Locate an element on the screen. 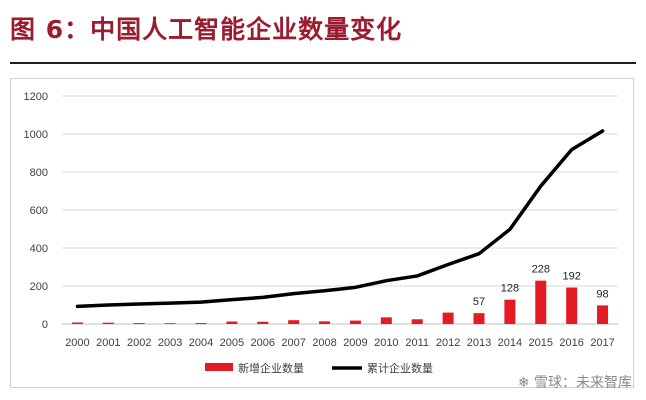 This screenshot has width=646, height=400. watermark-text: 雪球：未来智库 is located at coordinates (583, 383).